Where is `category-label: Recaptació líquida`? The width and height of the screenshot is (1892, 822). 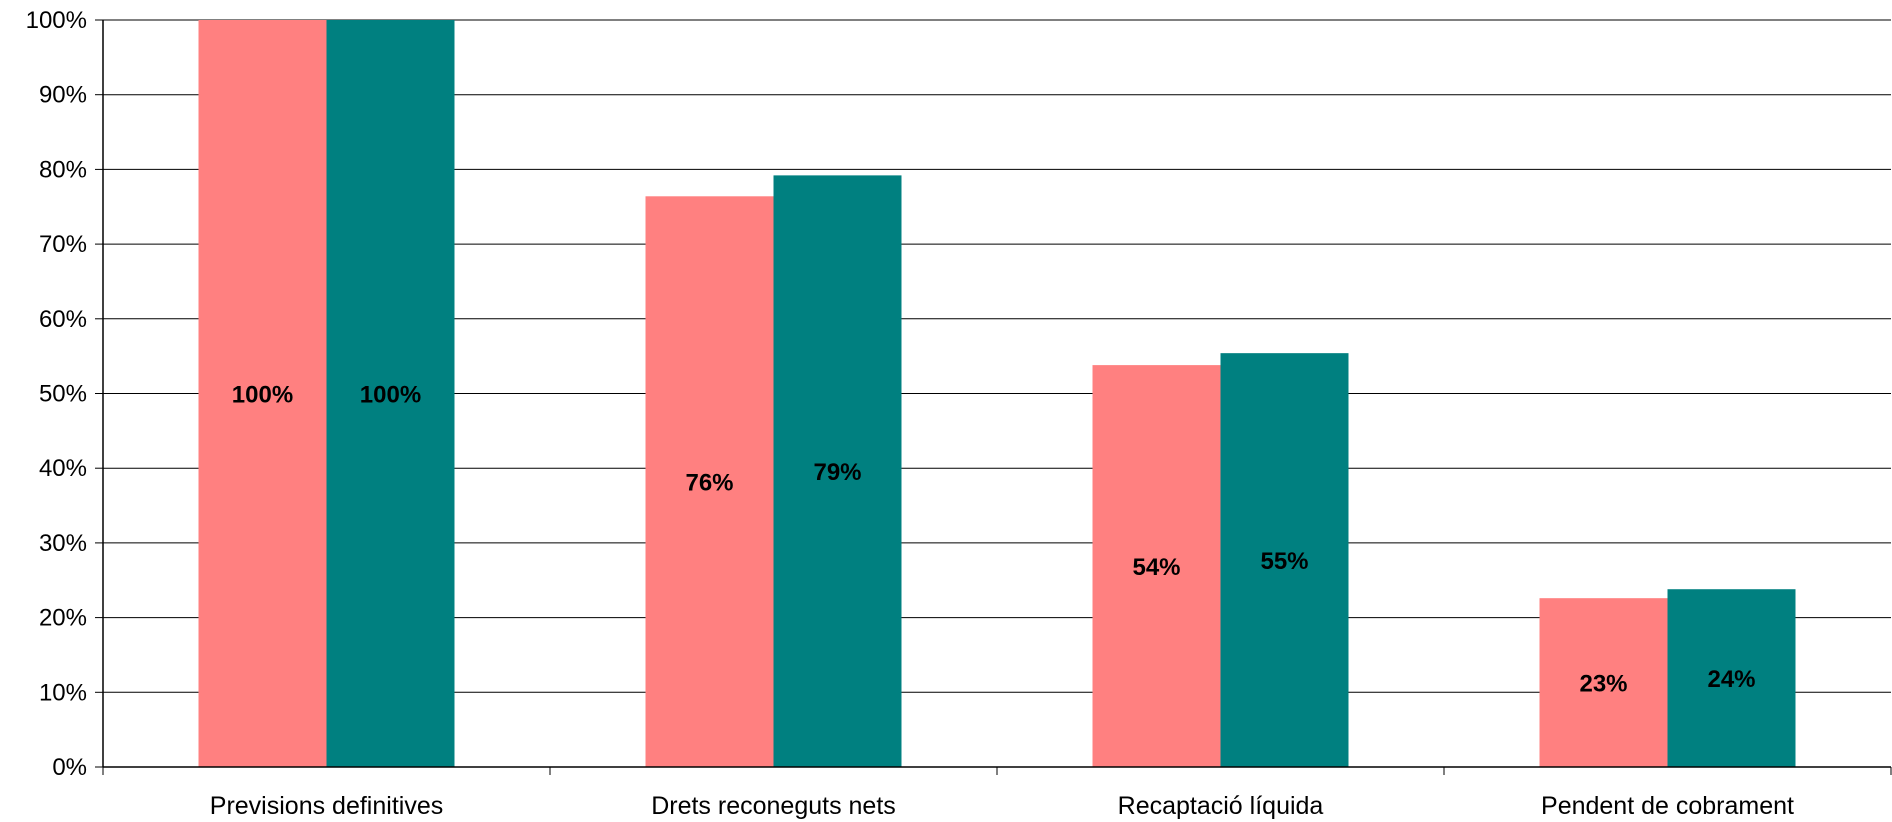 category-label: Recaptació líquida is located at coordinates (1221, 806).